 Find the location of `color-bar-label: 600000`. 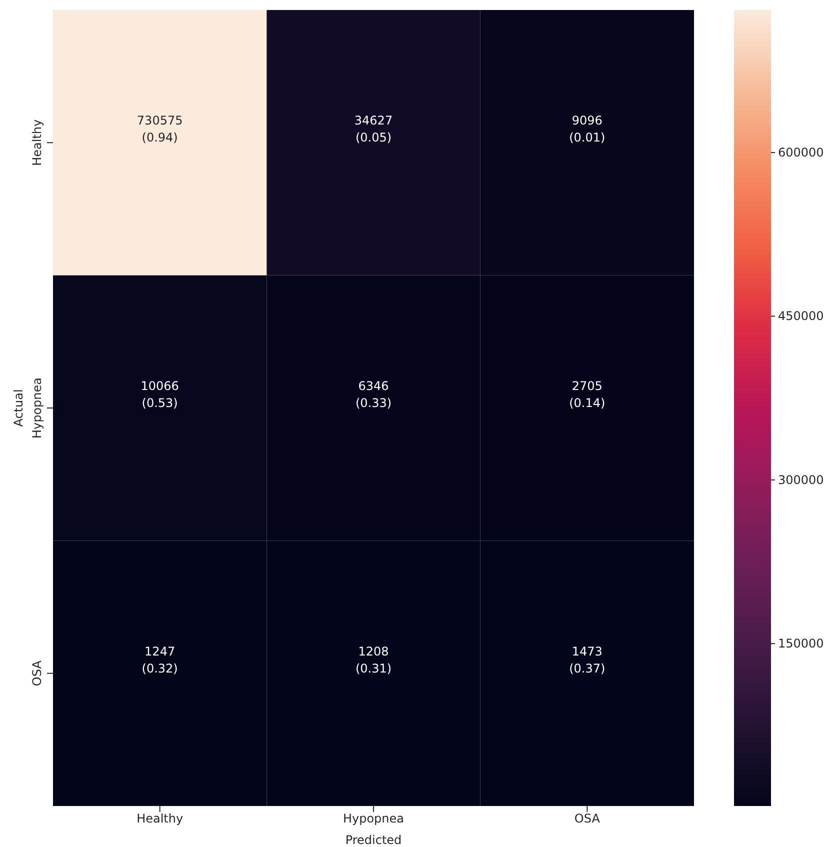

color-bar-label: 600000 is located at coordinates (801, 153).